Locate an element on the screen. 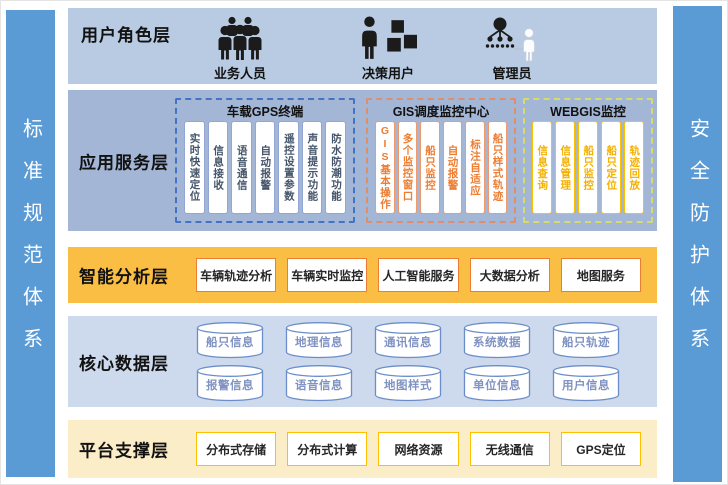  service-item-label: 多个监控窗口 is located at coordinates (407, 167).